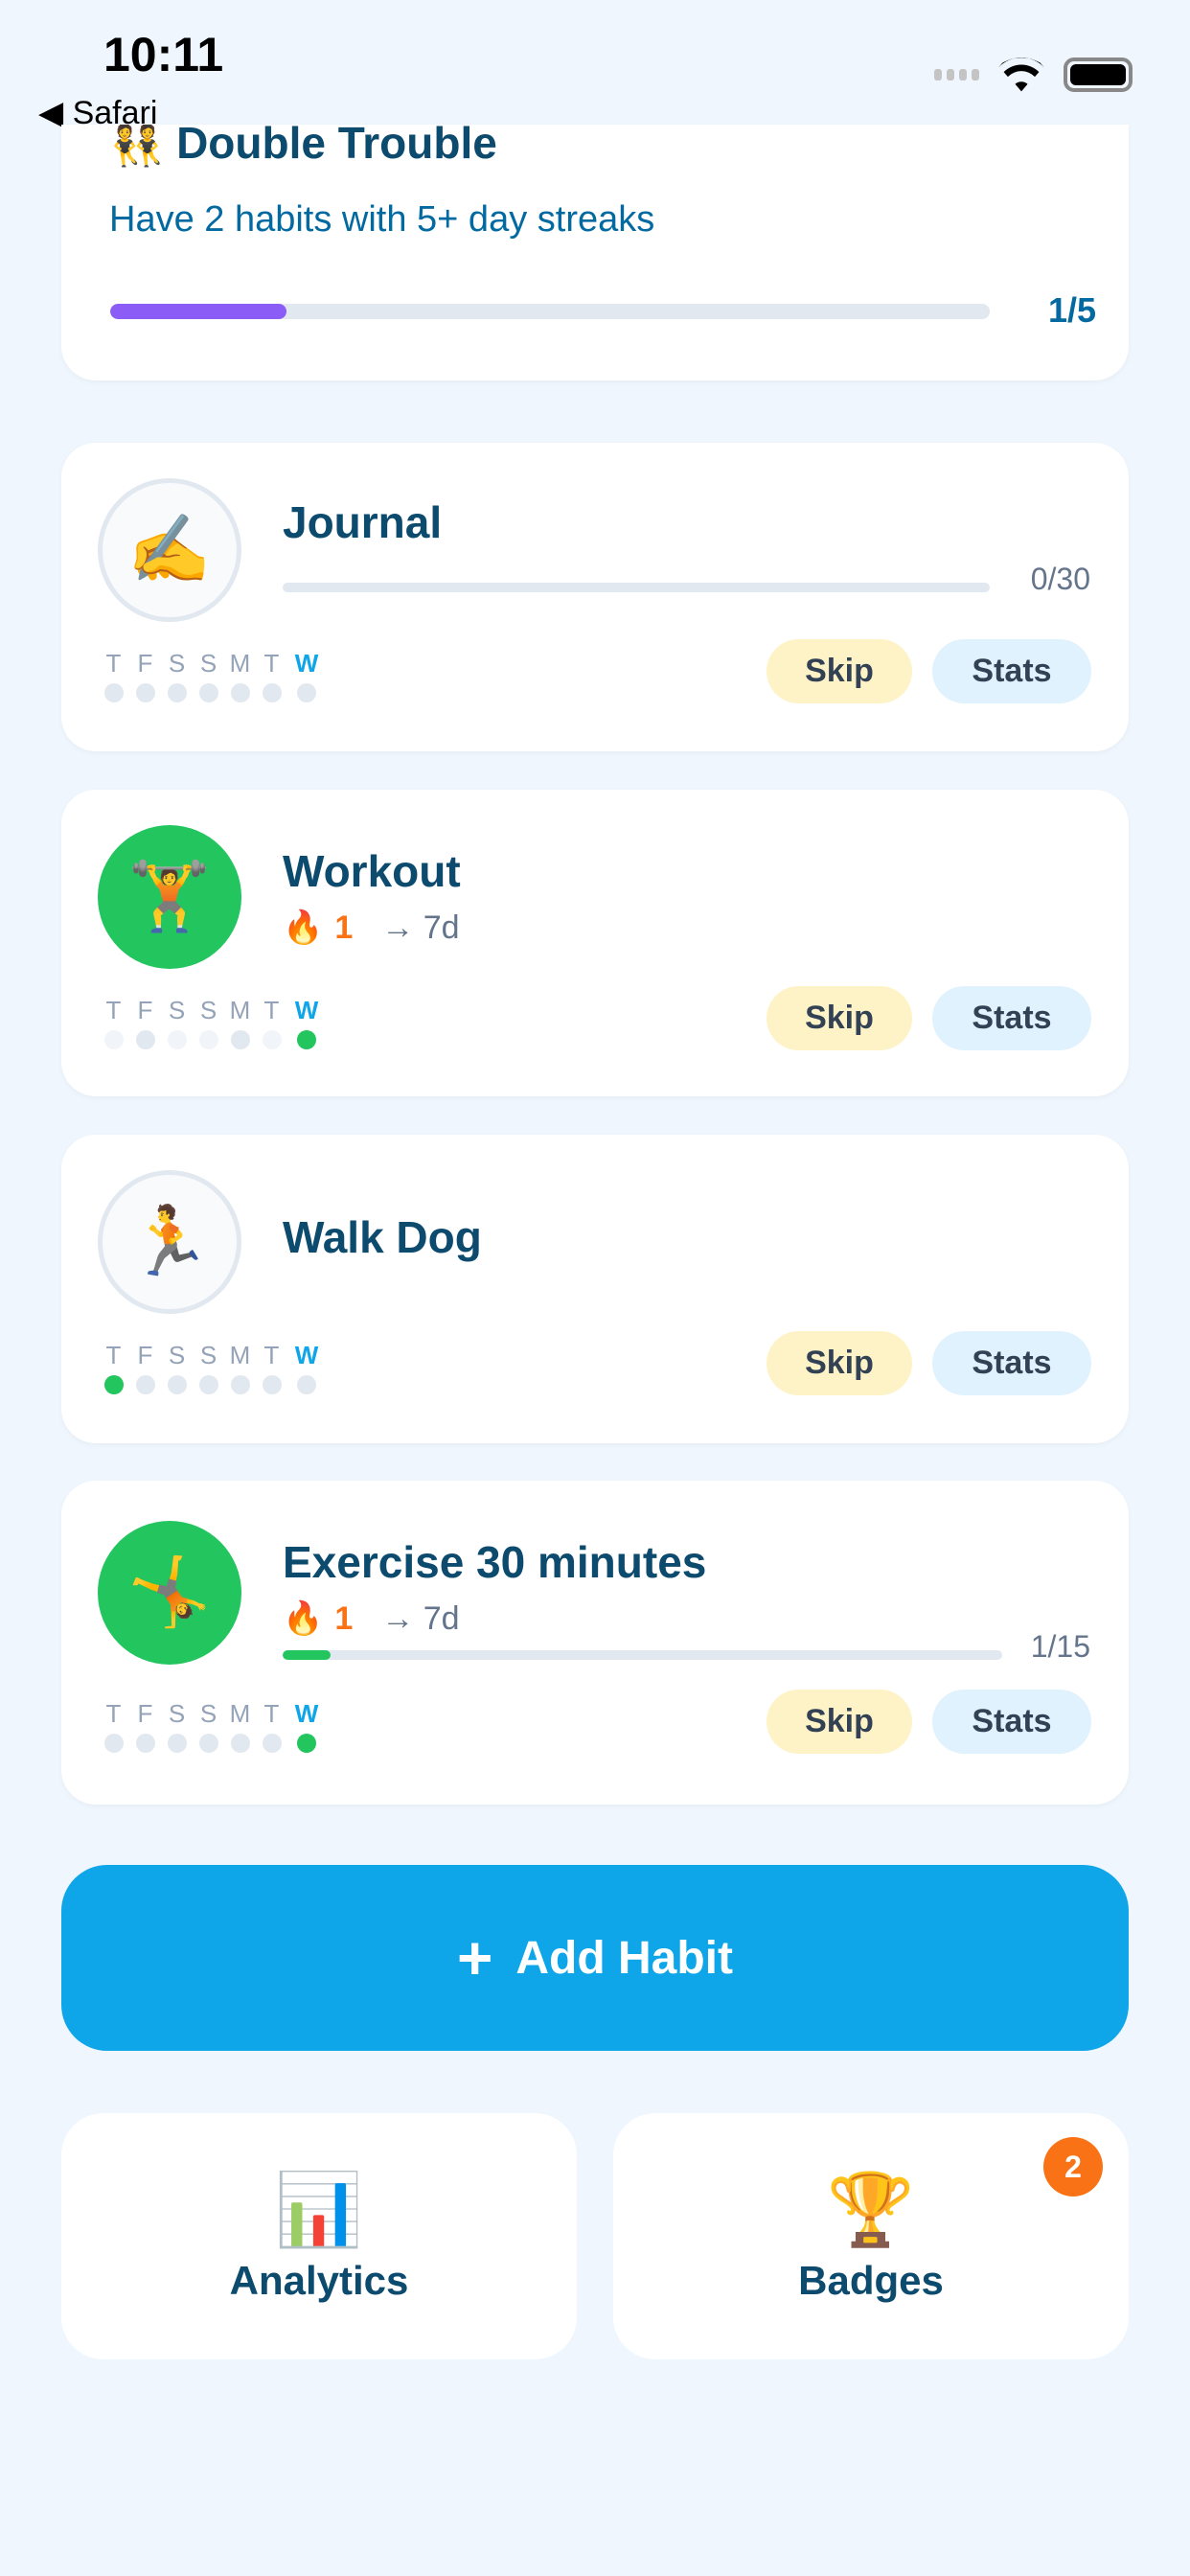 The width and height of the screenshot is (1190, 2576). I want to click on wifi-icon, so click(1021, 75).